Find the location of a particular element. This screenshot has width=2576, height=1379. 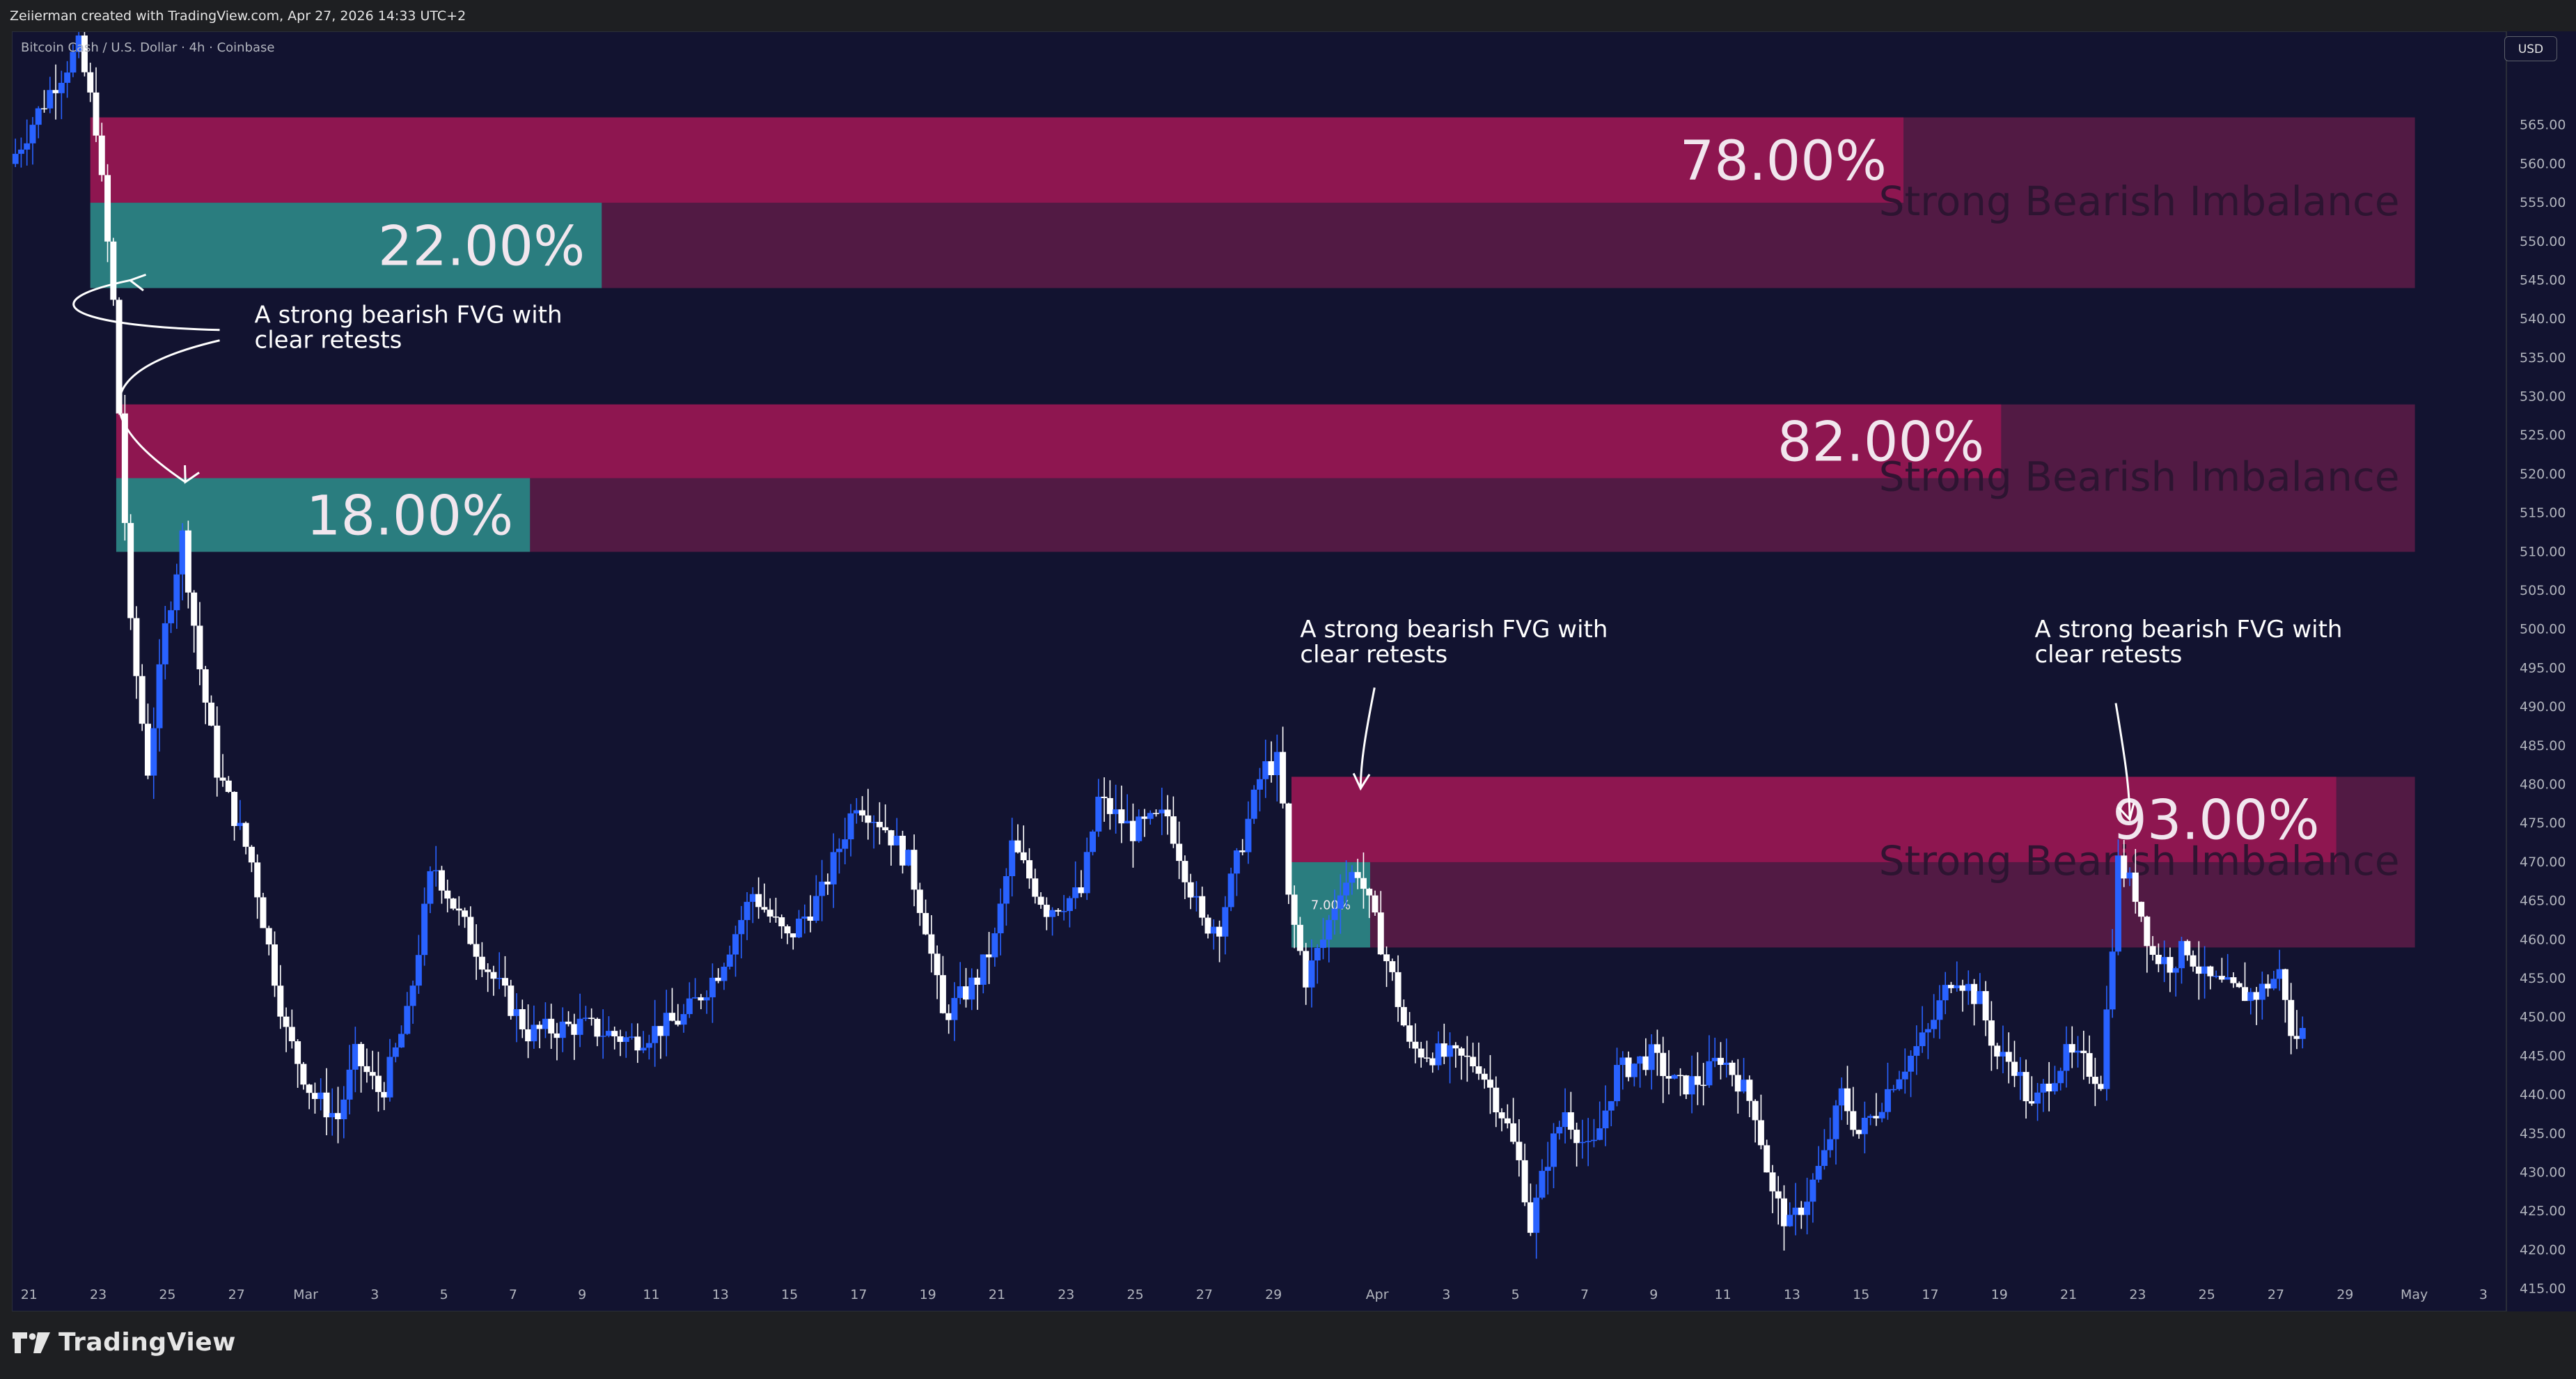

price-tick-label: 500.00 is located at coordinates (2543, 629).